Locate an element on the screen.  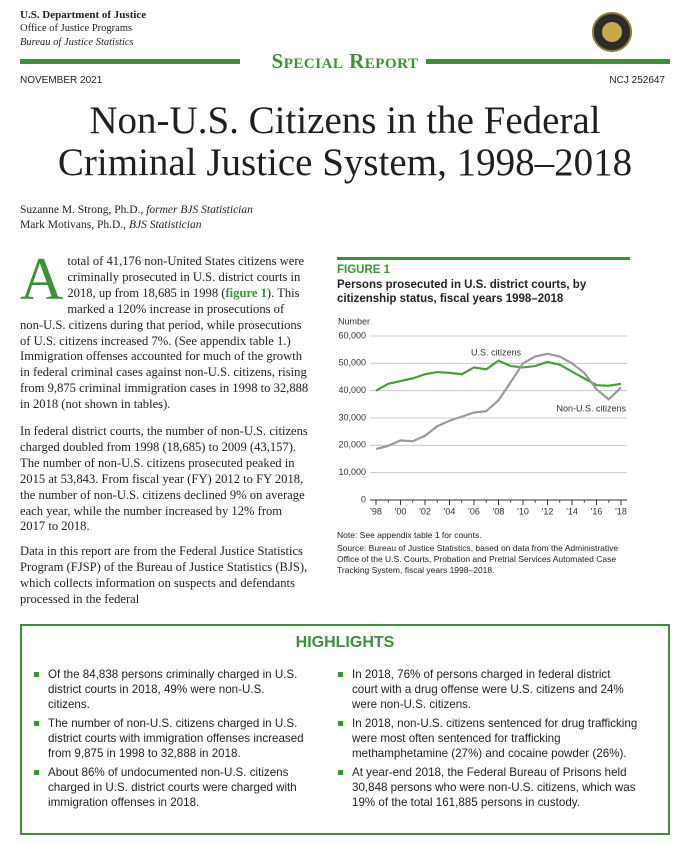
title-line: Non-U.S. Citizens in the Federal is located at coordinates (345, 120).